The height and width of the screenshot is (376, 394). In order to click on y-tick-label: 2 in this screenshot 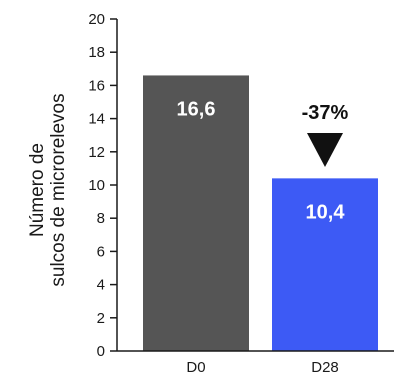, I will do `click(101, 318)`.